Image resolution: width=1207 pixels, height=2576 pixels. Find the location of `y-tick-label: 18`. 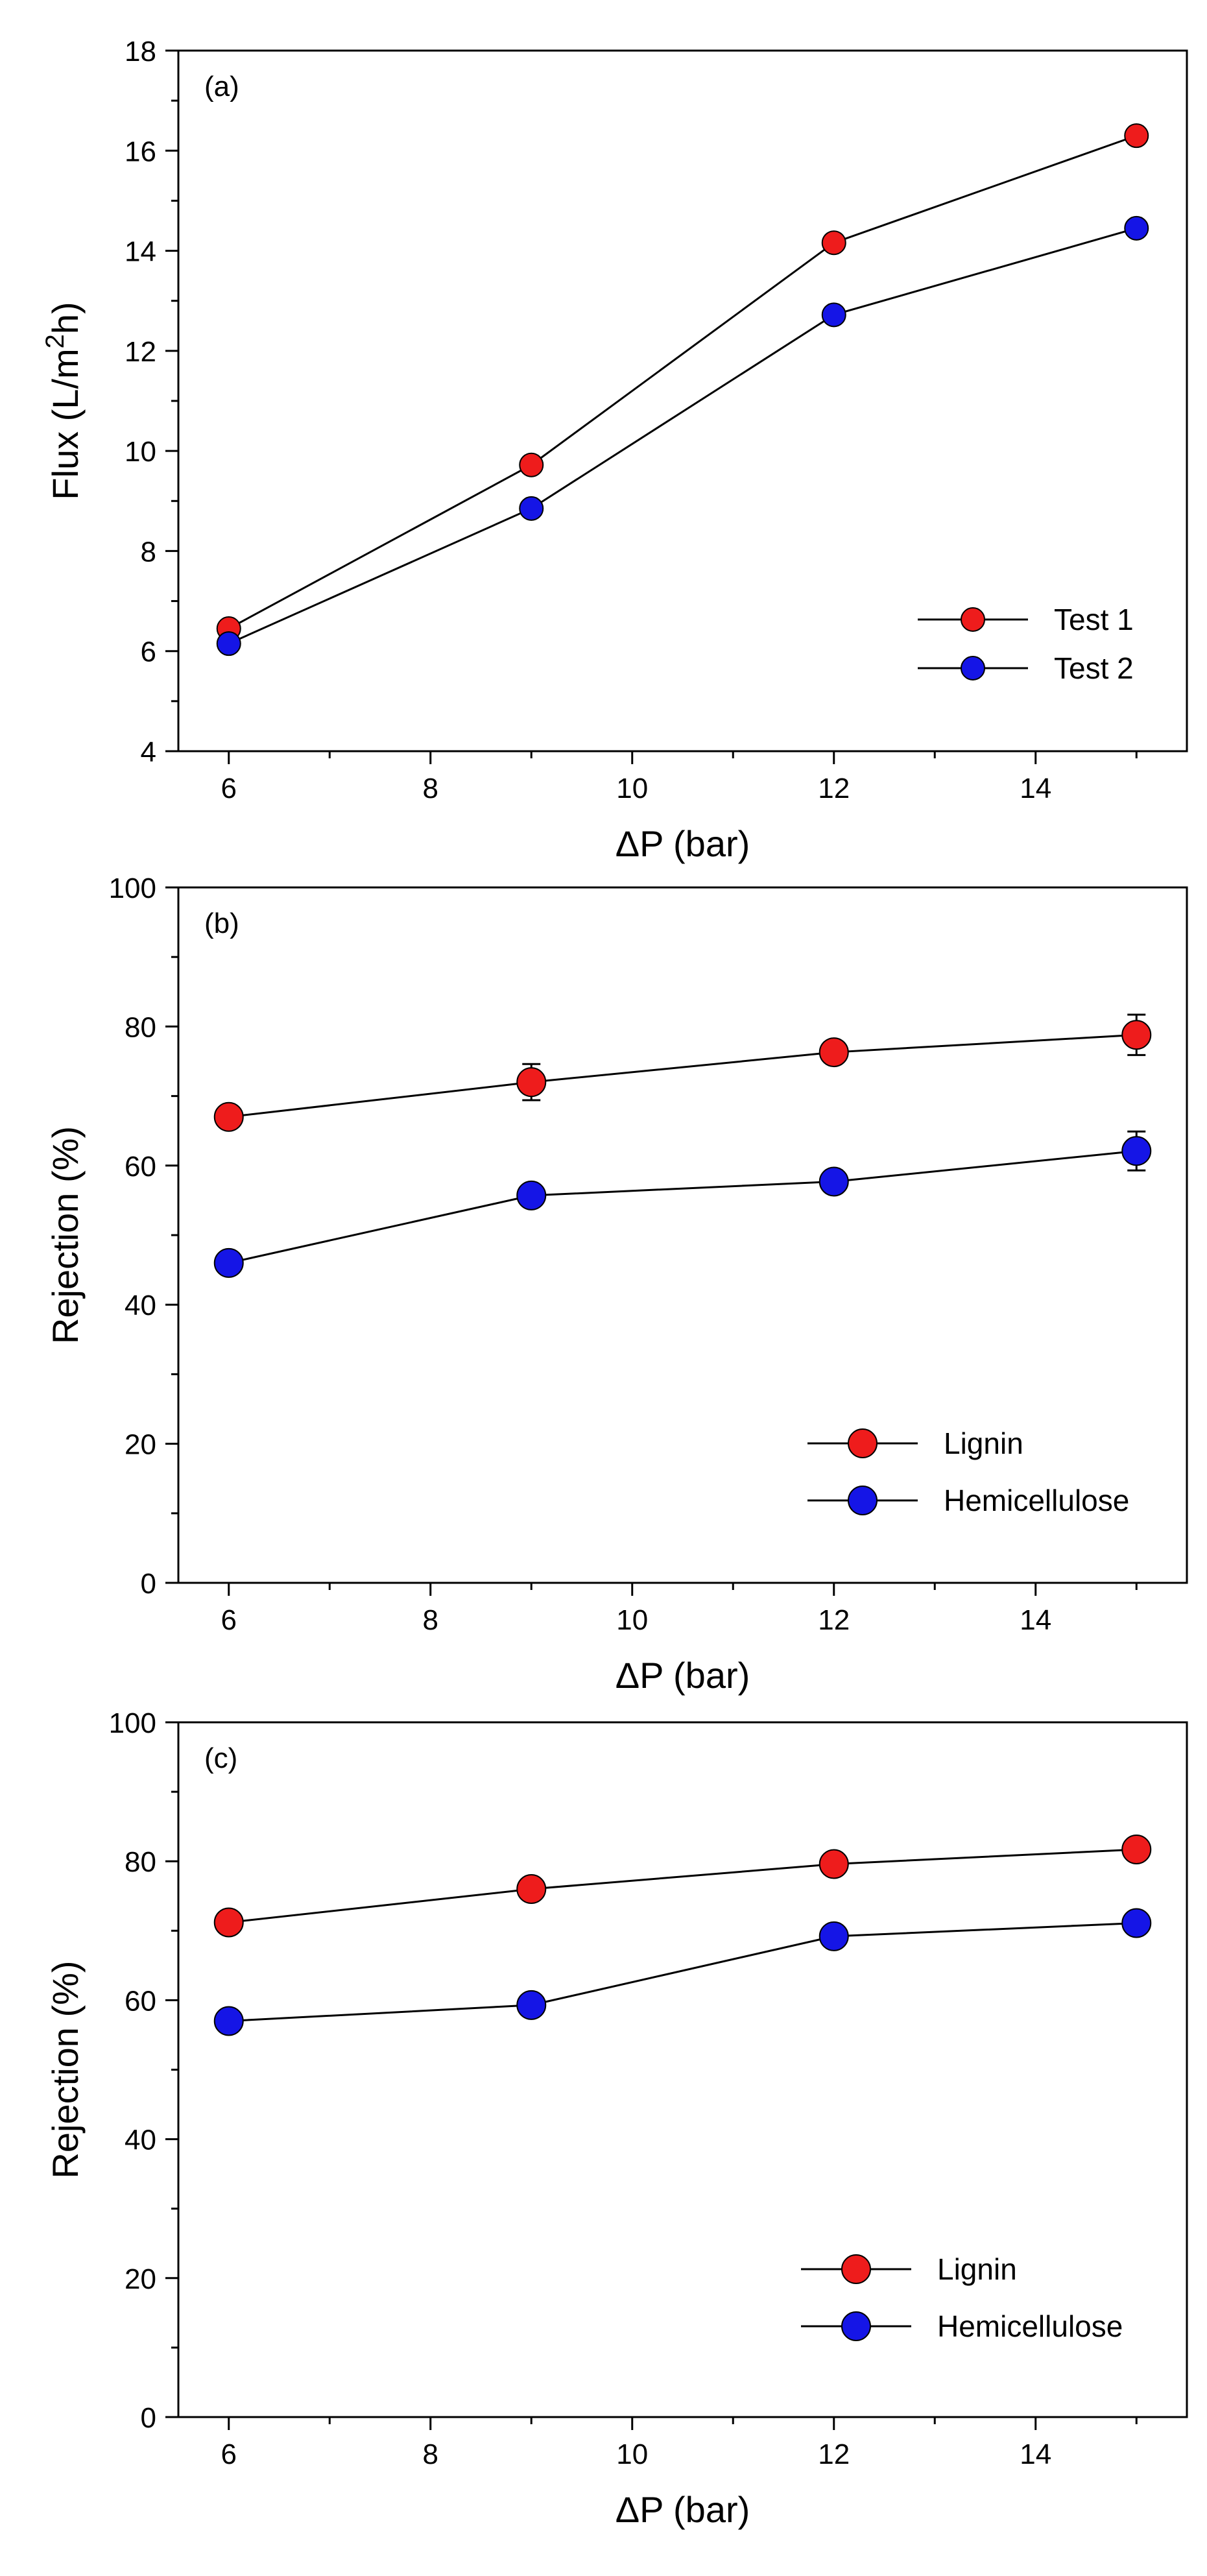

y-tick-label: 18 is located at coordinates (140, 51).